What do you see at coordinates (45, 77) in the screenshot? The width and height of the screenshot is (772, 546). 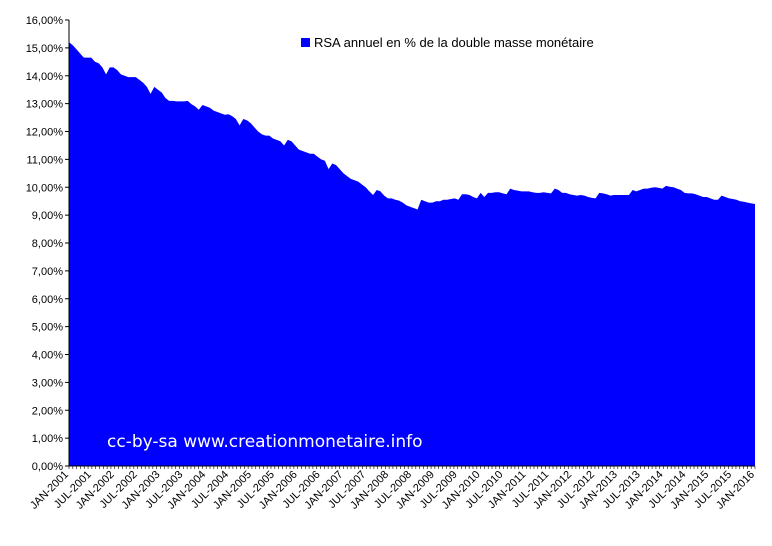 I see `y-tick-label: 14,00%` at bounding box center [45, 77].